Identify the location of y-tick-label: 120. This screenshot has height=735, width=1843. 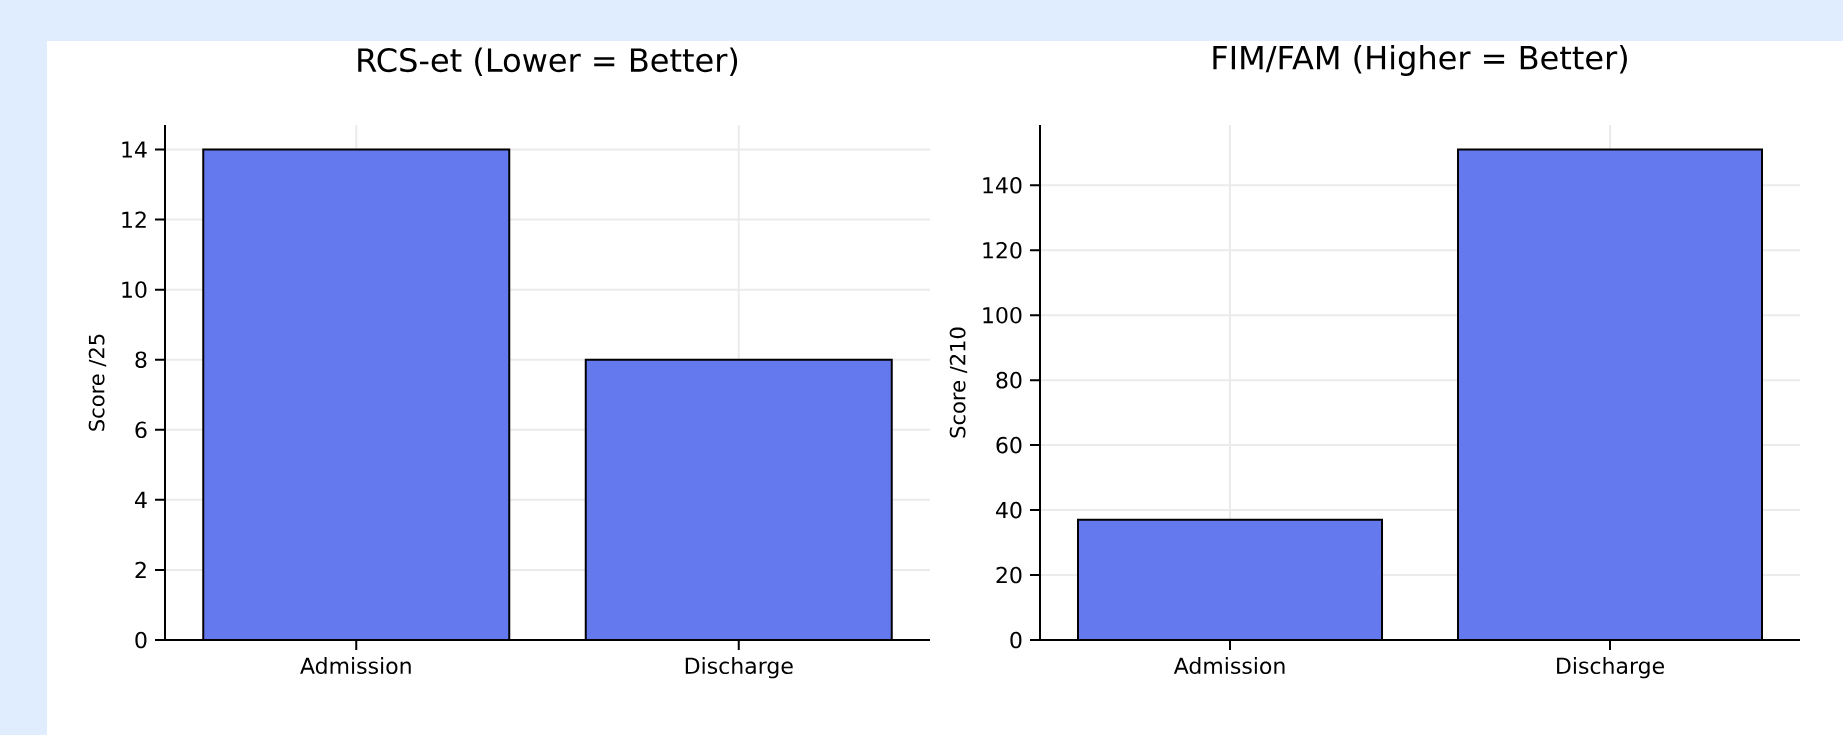
(1002, 250).